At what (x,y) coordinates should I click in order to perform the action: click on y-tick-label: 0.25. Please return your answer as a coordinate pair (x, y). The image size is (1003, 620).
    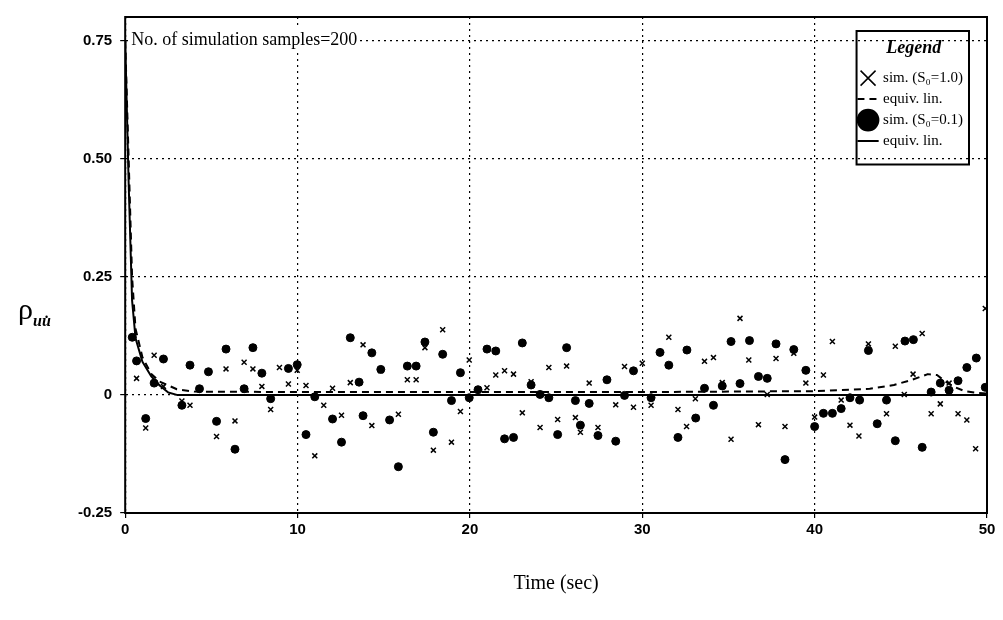
    Looking at the image, I should click on (97, 275).